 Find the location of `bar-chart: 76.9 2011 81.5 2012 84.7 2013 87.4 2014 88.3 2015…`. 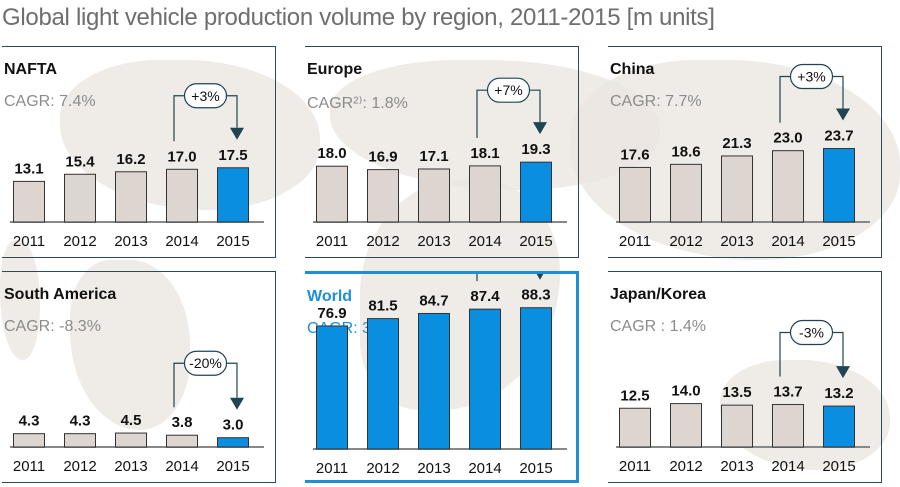

bar-chart: 76.9 2011 81.5 2012 84.7 2013 87.4 2014 88.3 2015… is located at coordinates (440, 375).